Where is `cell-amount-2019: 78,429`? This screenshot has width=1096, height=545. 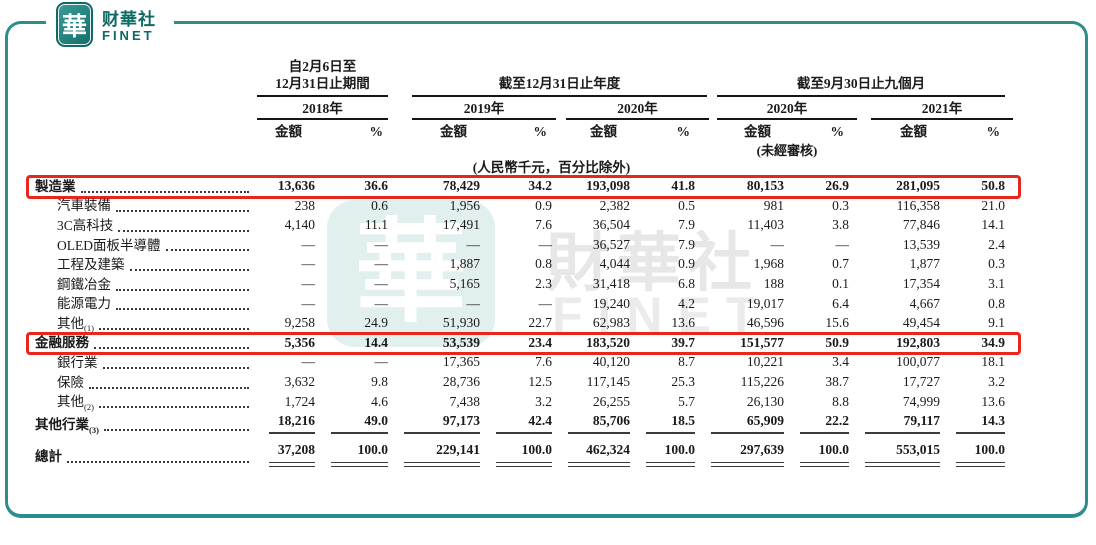 cell-amount-2019: 78,429 is located at coordinates (461, 185).